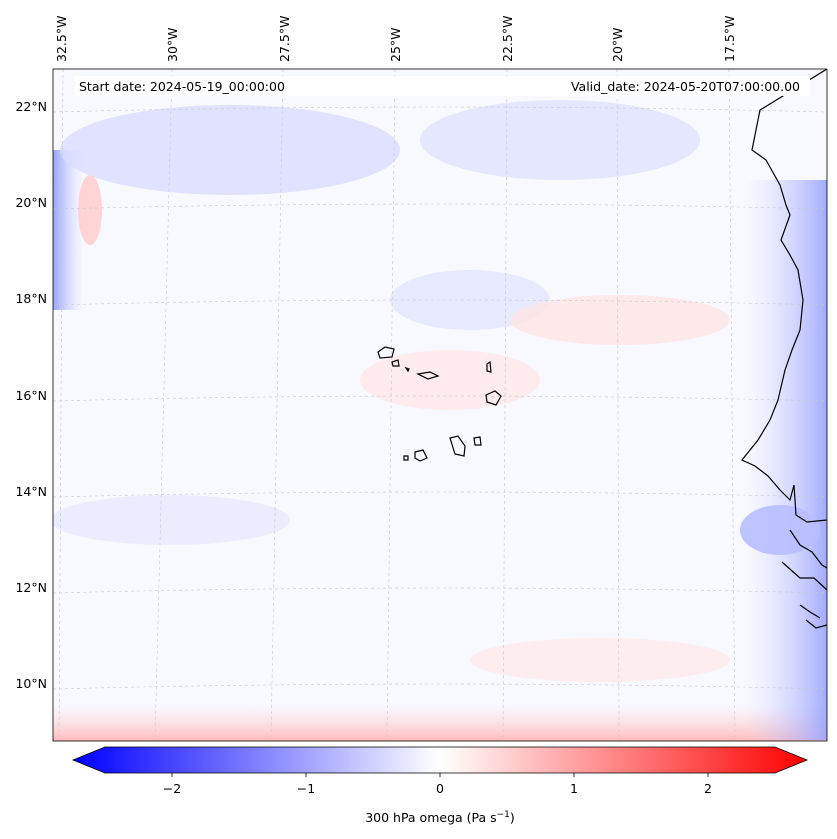 The image size is (837, 839). What do you see at coordinates (395, 44) in the screenshot?
I see `lon-label: 25°W` at bounding box center [395, 44].